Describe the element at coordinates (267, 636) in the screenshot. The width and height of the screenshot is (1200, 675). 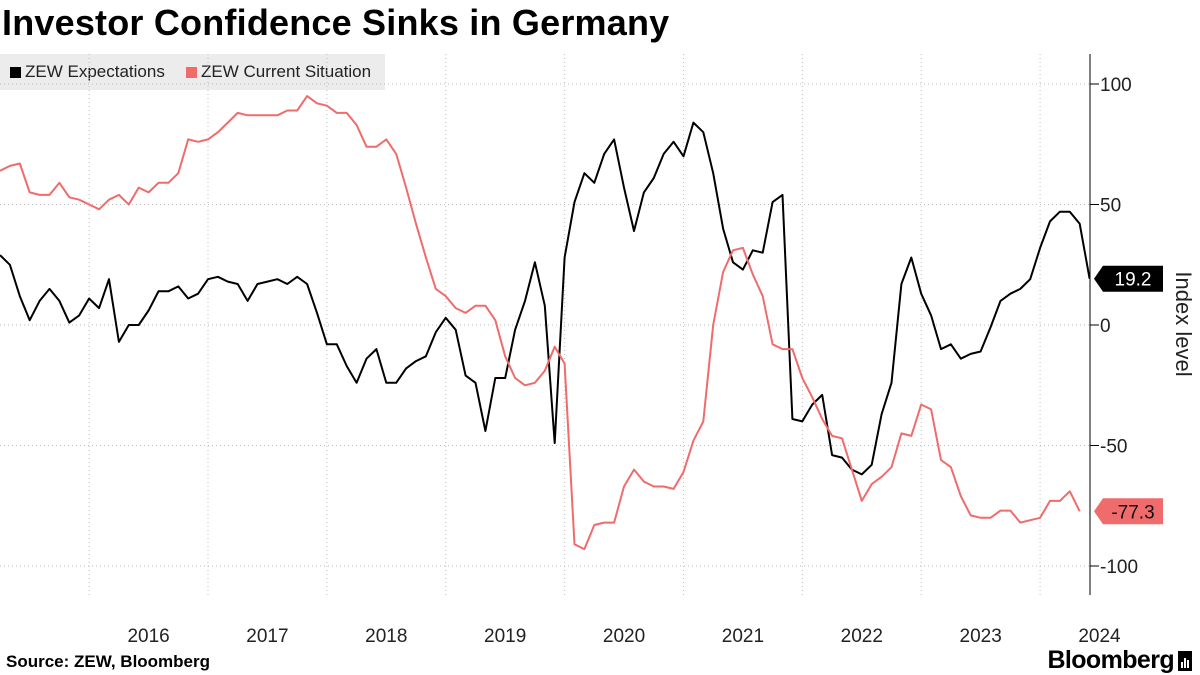
I see `x-tick-label: 2017` at that location.